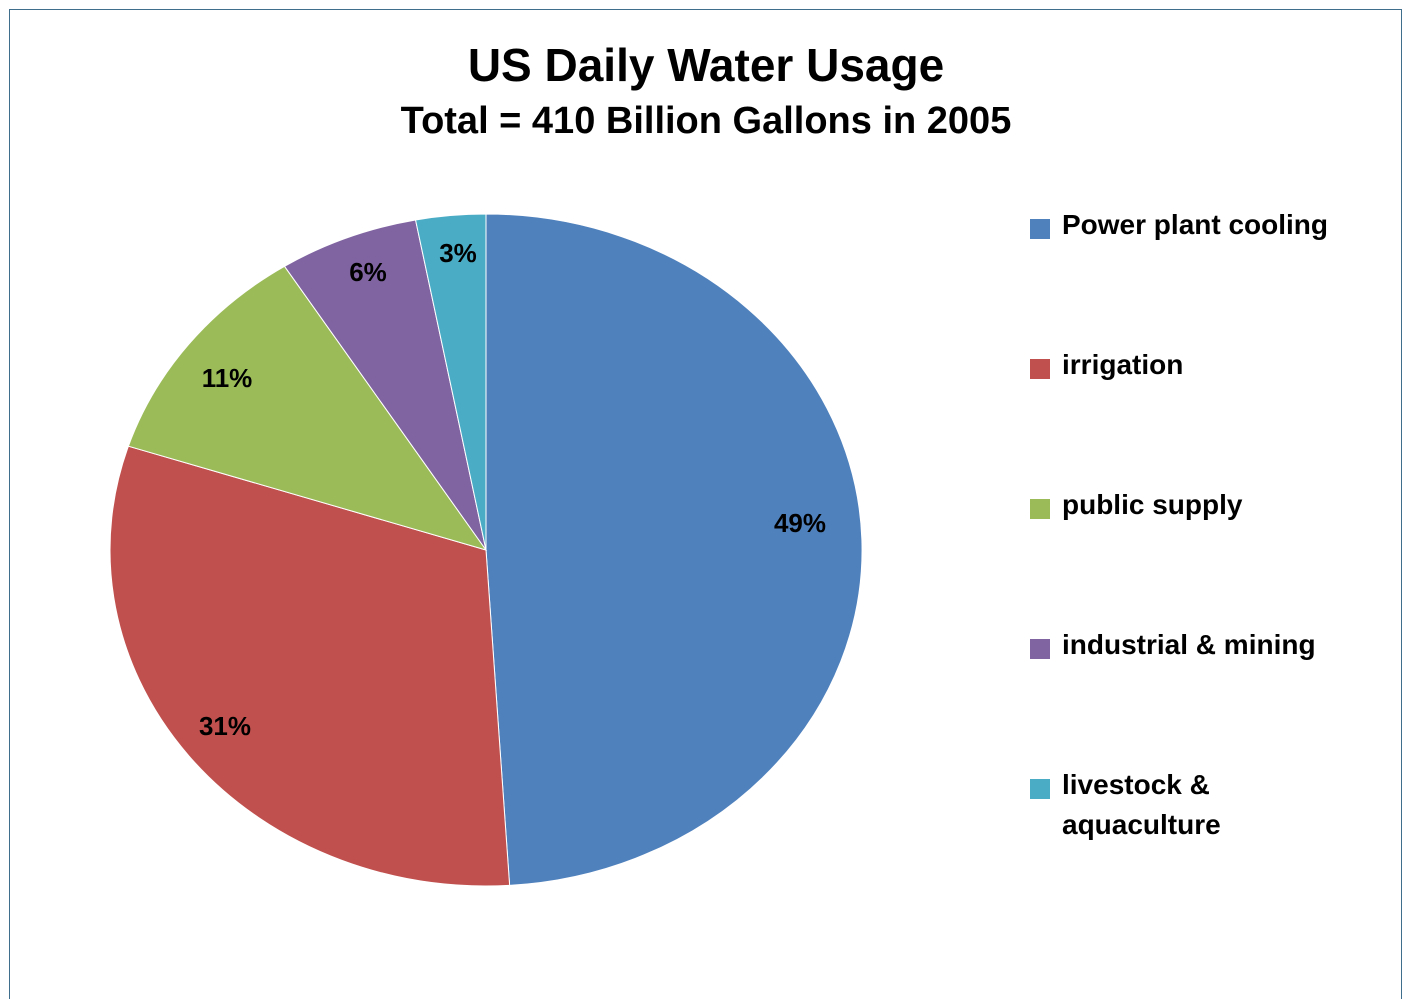  I want to click on data-label-irrigation: 31%, so click(225, 726).